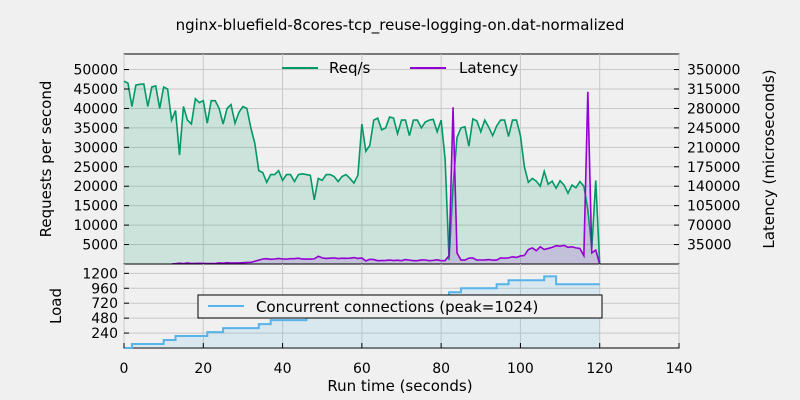 This screenshot has height=400, width=800. What do you see at coordinates (713, 168) in the screenshot?
I see `y2-tick-label-4: 175000` at bounding box center [713, 168].